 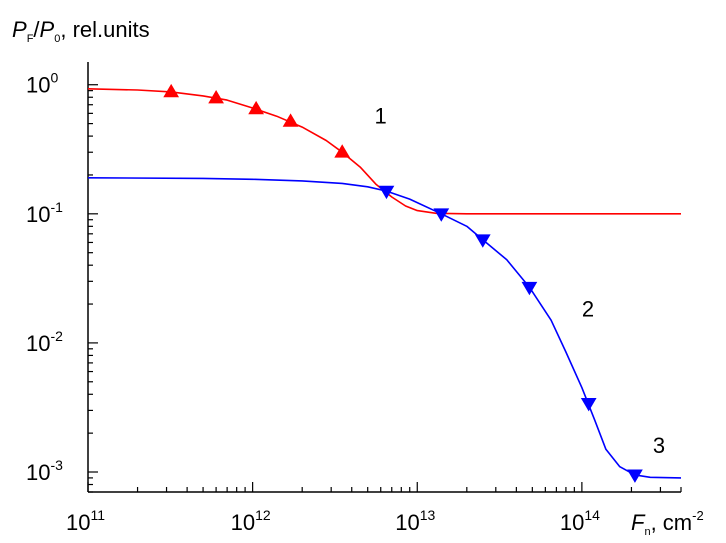 I want to click on curve-label-2: 2, so click(x=588, y=309).